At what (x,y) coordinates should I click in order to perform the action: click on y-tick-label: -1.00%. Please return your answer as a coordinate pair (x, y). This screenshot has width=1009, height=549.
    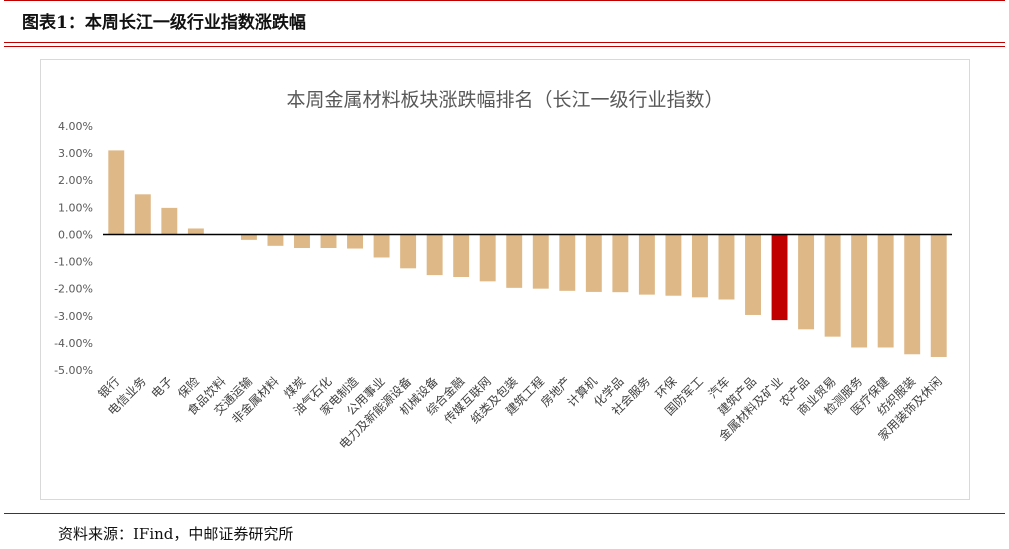
    Looking at the image, I should click on (73, 262).